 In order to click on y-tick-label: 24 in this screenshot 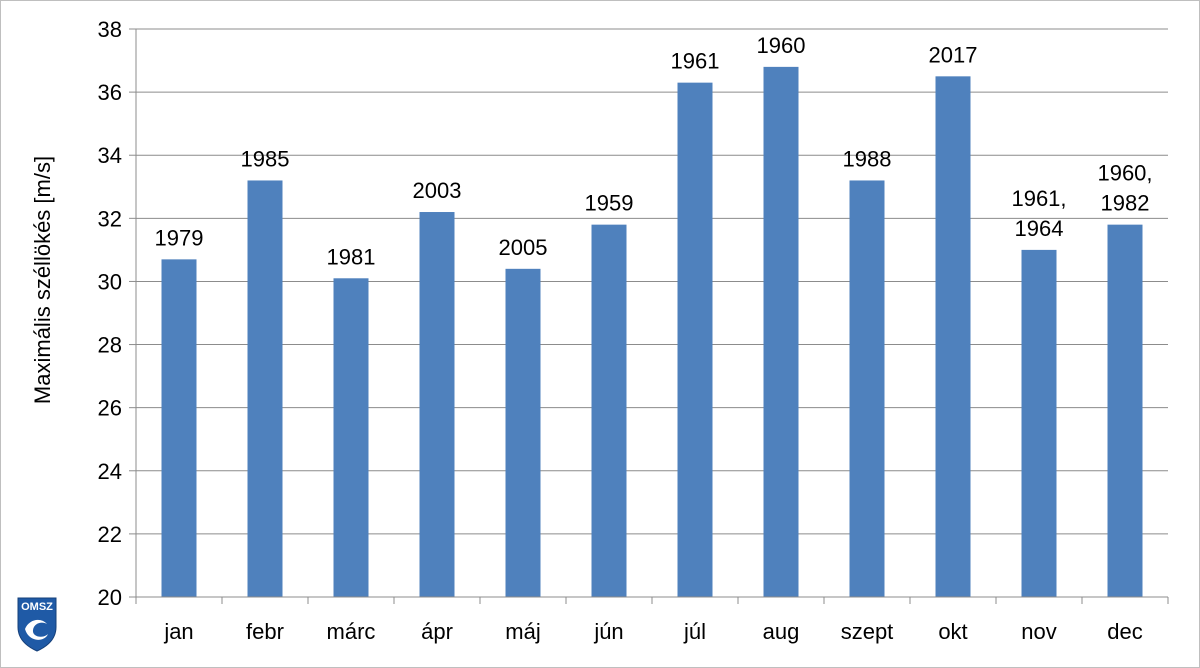, I will do `click(110, 471)`.